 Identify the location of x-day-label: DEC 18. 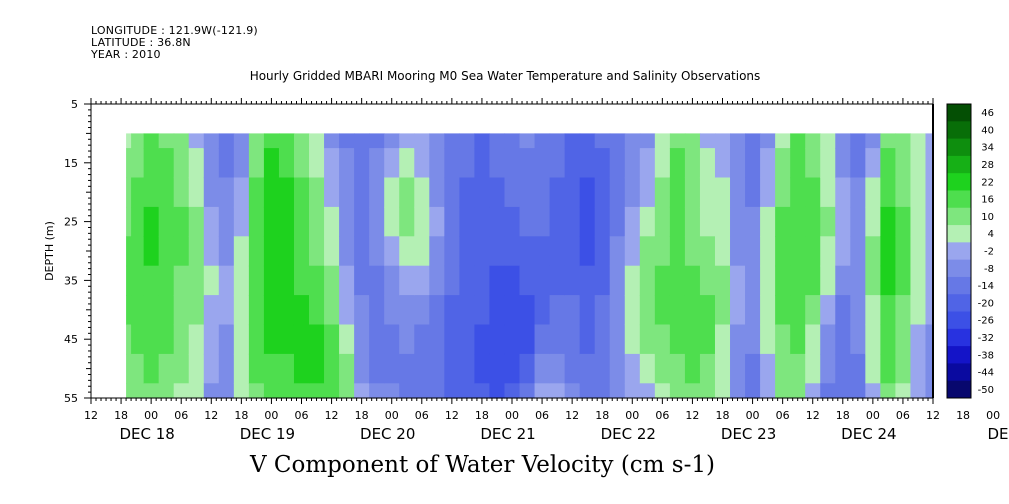
(146, 434).